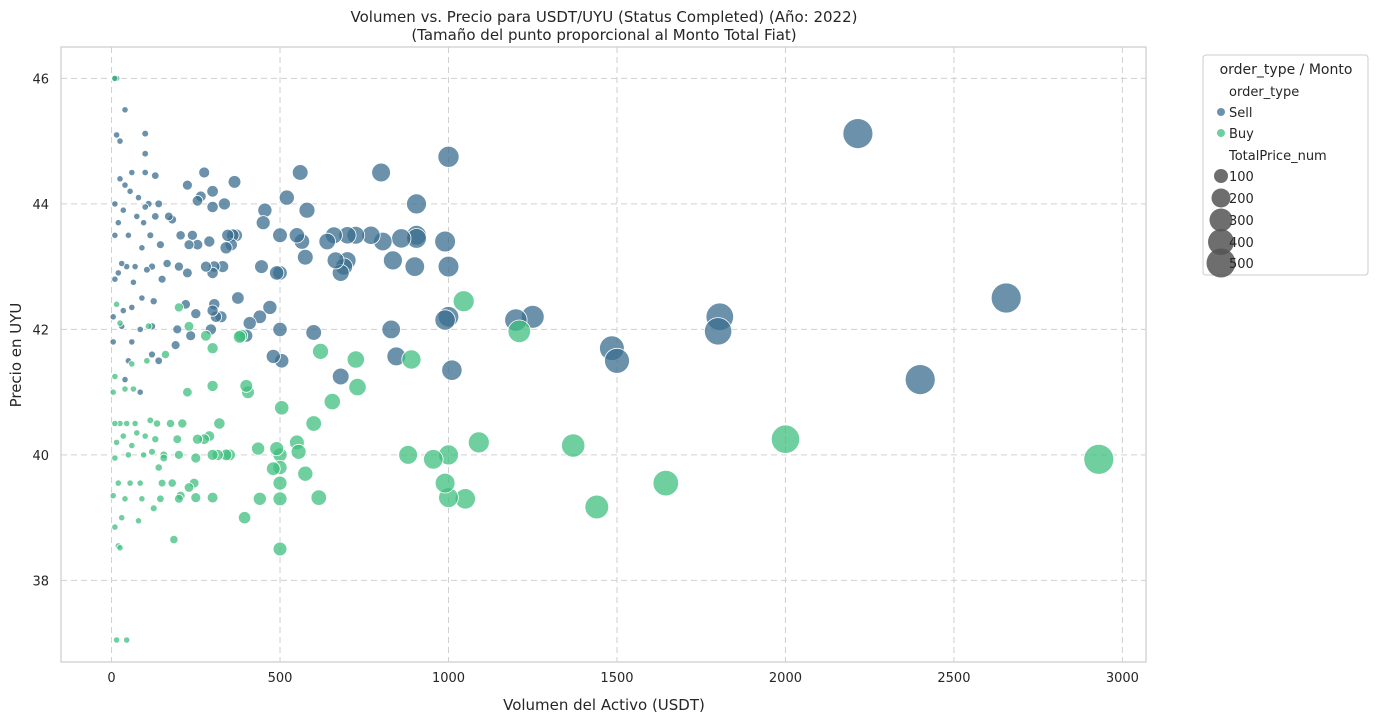  What do you see at coordinates (40, 205) in the screenshot?
I see `y-tick-label: 44` at bounding box center [40, 205].